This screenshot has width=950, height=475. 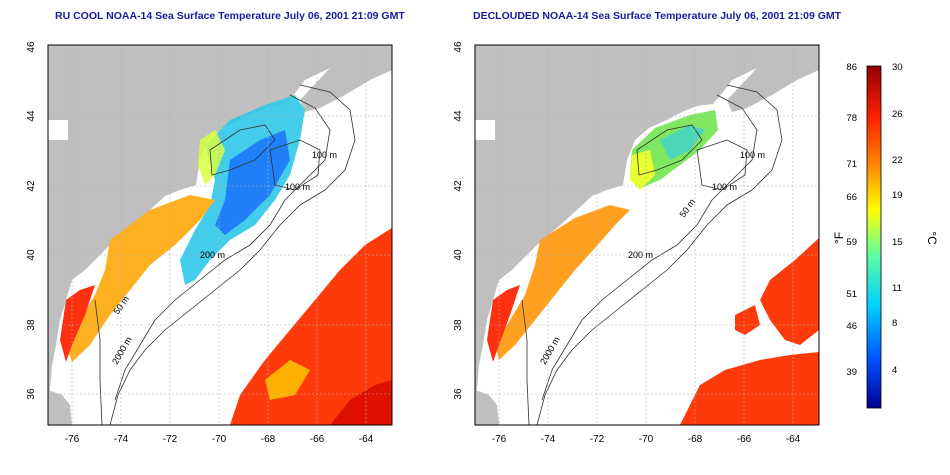 I want to click on left-x-tick-label: -68, so click(x=268, y=439).